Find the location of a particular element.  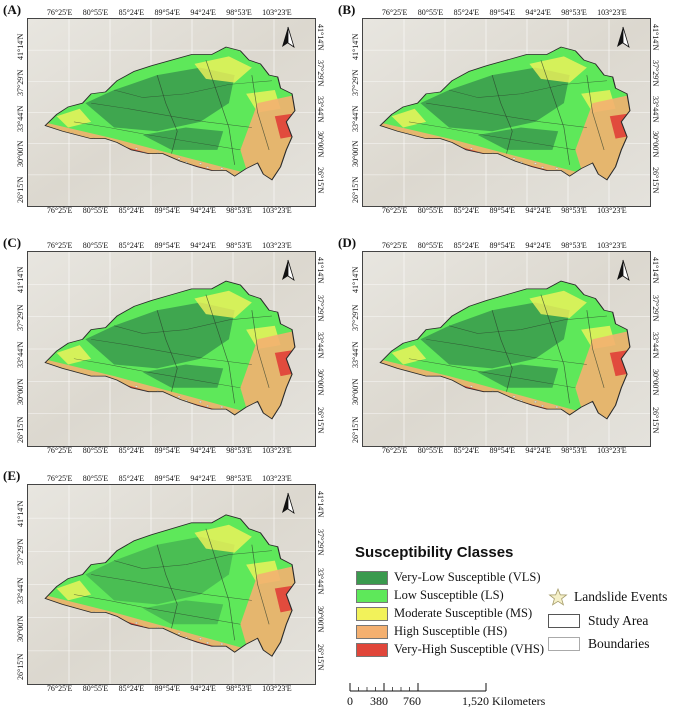

panel-letter: (B) is located at coordinates (347, 9).